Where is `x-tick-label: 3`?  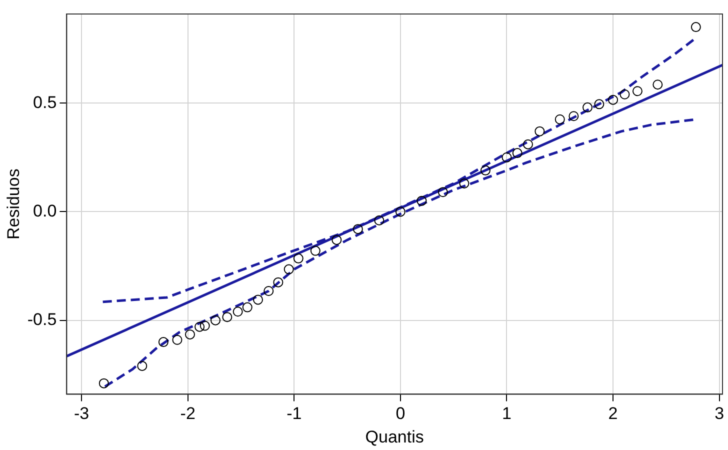
x-tick-label: 3 is located at coordinates (719, 414).